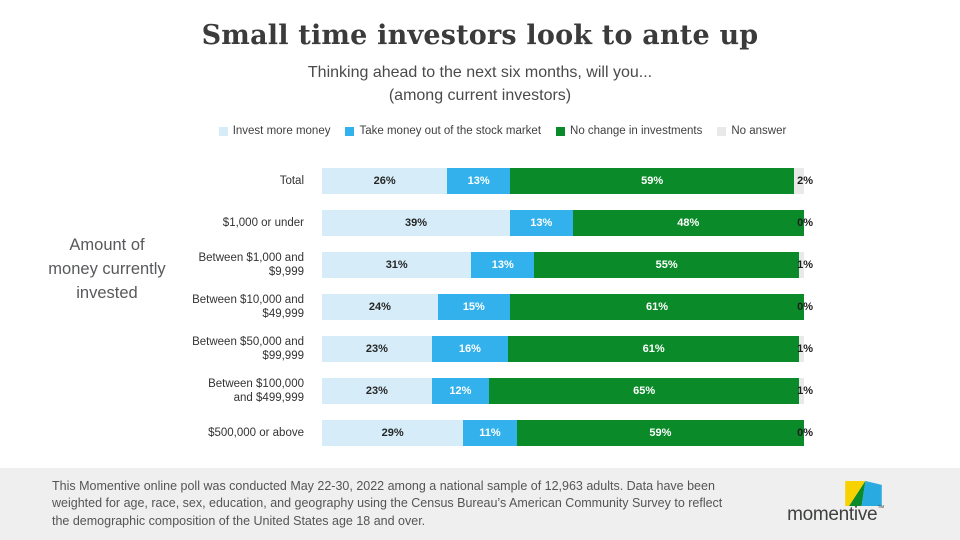 The image size is (960, 540). I want to click on chart-row: Between $100,000 and $499,999 23% 12% 65% 1%, so click(406, 390).